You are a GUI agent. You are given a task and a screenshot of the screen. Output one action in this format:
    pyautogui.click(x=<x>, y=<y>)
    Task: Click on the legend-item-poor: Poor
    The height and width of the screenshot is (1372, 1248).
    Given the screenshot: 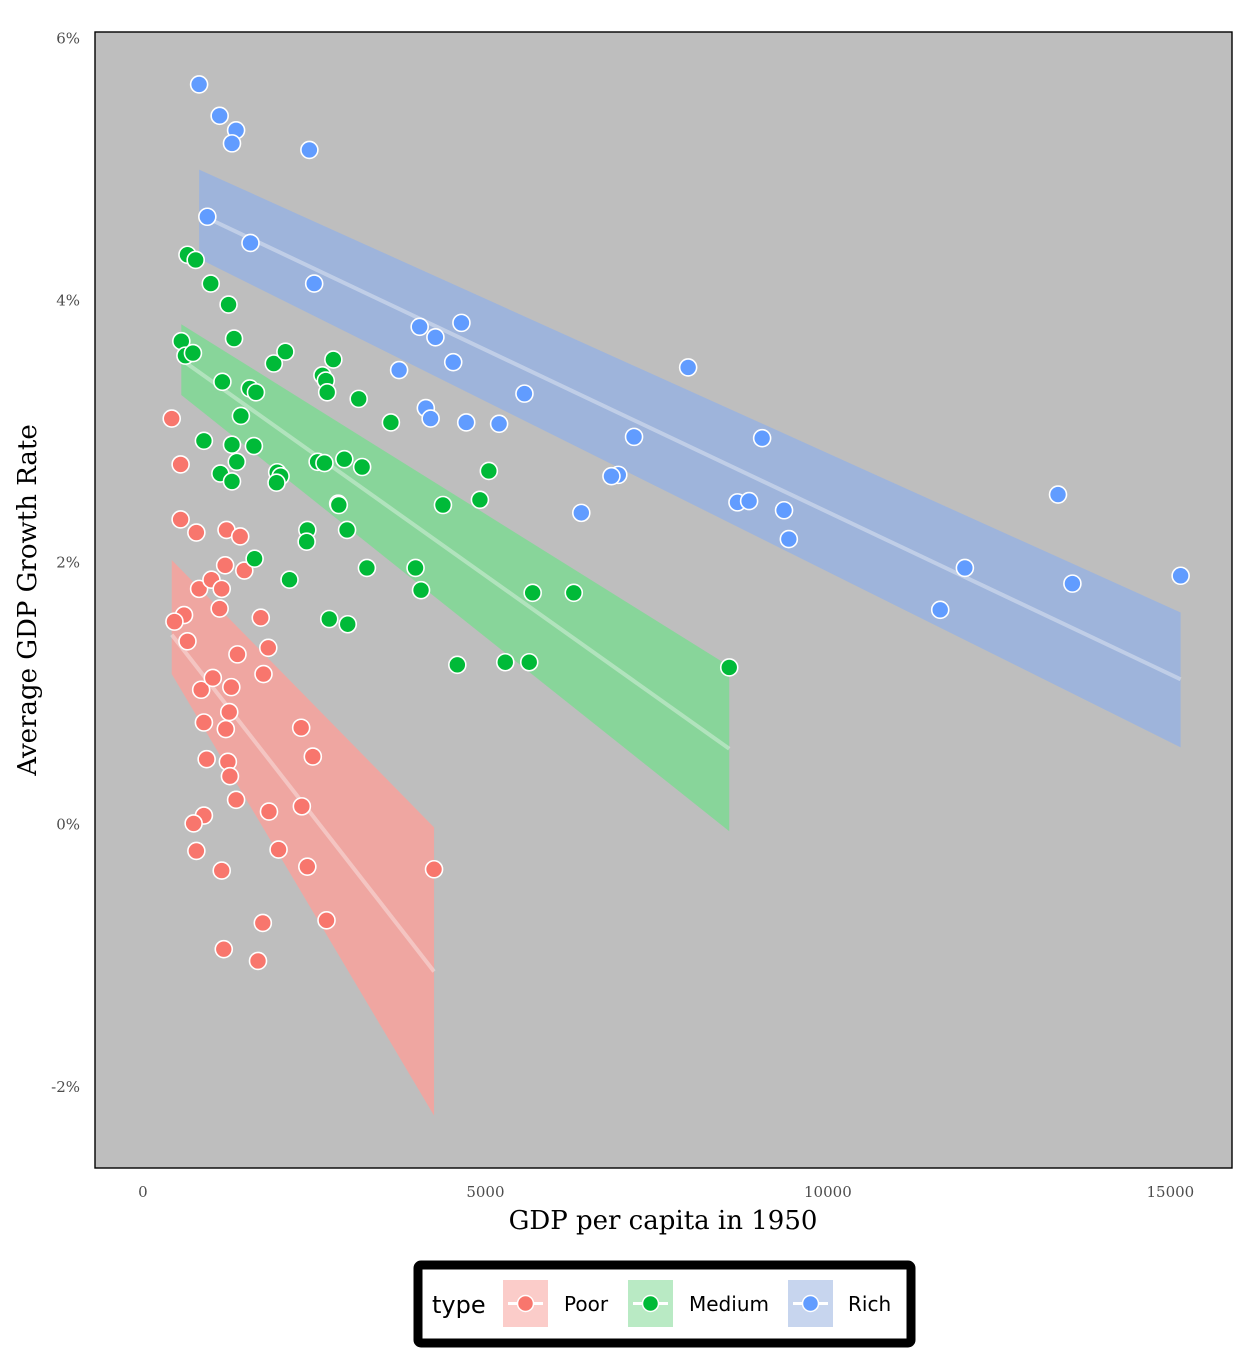 What is the action you would take?
    pyautogui.click(x=556, y=1303)
    